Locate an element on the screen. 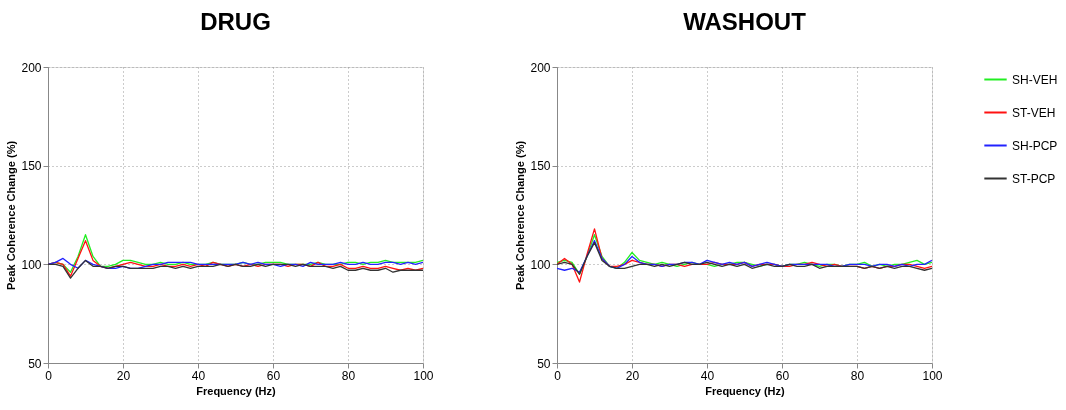 The image size is (1066, 410). chart-title: WASHOUT is located at coordinates (745, 21).